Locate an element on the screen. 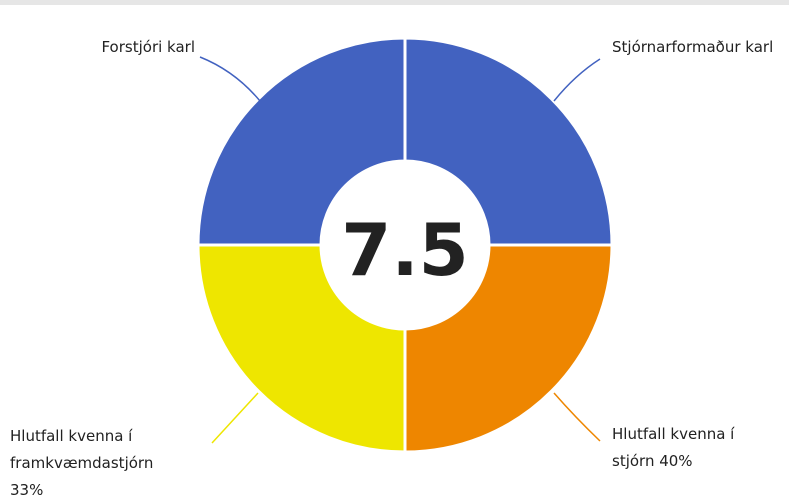  center-value: 7.5 is located at coordinates (405, 250).